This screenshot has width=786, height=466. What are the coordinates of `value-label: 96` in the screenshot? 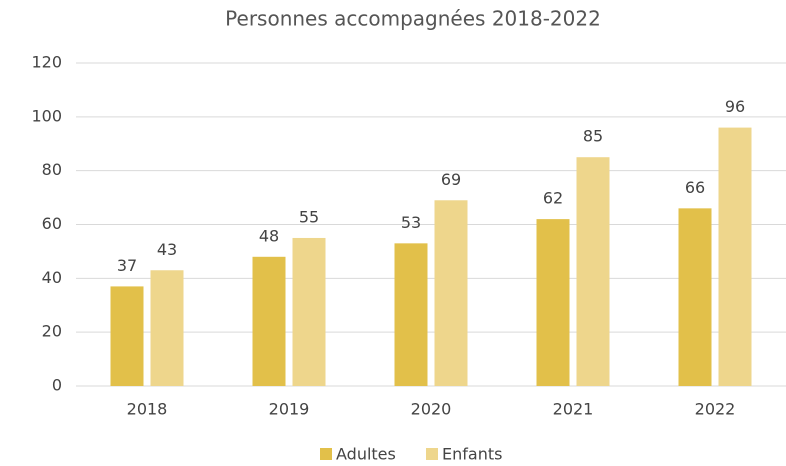 It's located at (735, 106).